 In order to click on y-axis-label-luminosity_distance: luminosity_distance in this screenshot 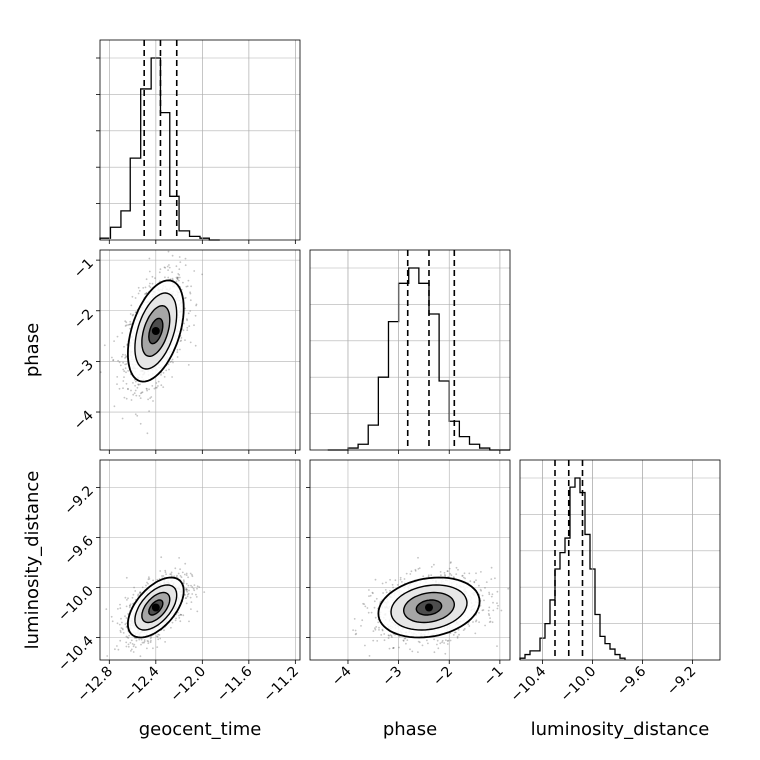, I will do `click(32, 560)`.